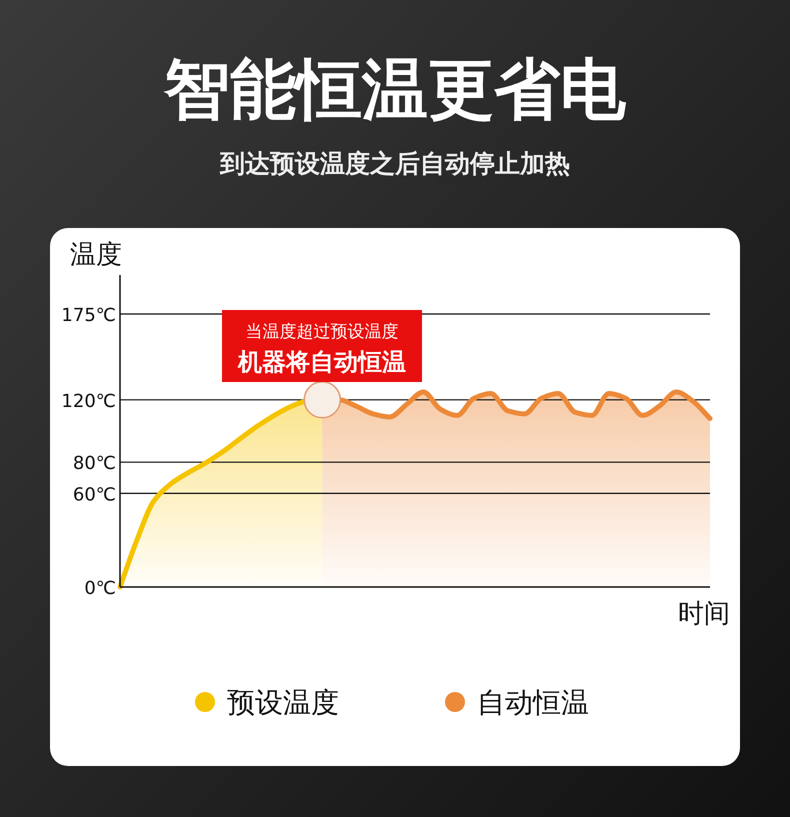  What do you see at coordinates (283, 702) in the screenshot?
I see `legend-label: 预设温度` at bounding box center [283, 702].